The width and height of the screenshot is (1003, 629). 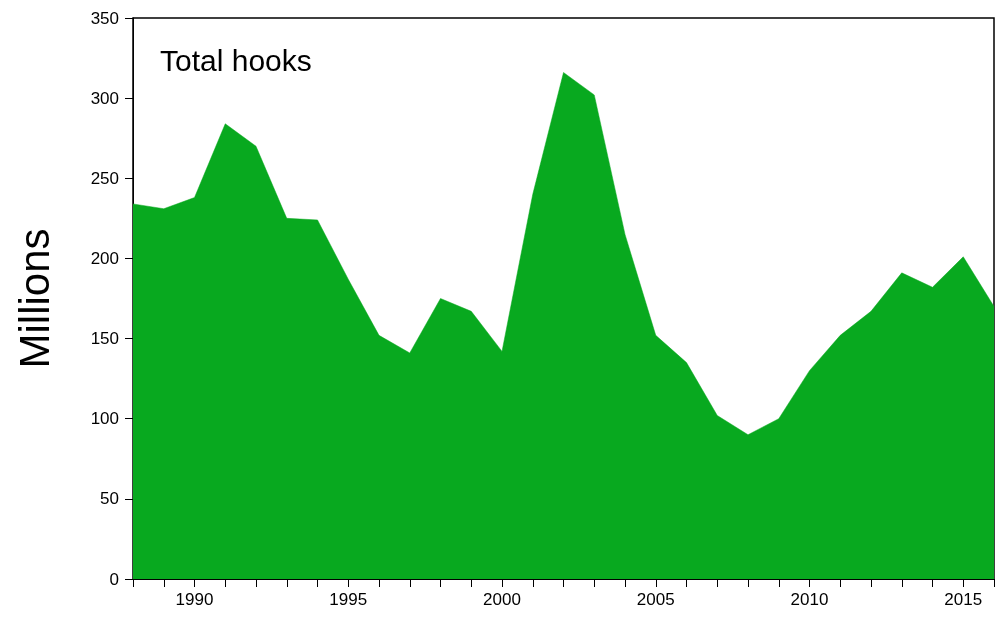 What do you see at coordinates (809, 599) in the screenshot?
I see `x-tick-label: 2010` at bounding box center [809, 599].